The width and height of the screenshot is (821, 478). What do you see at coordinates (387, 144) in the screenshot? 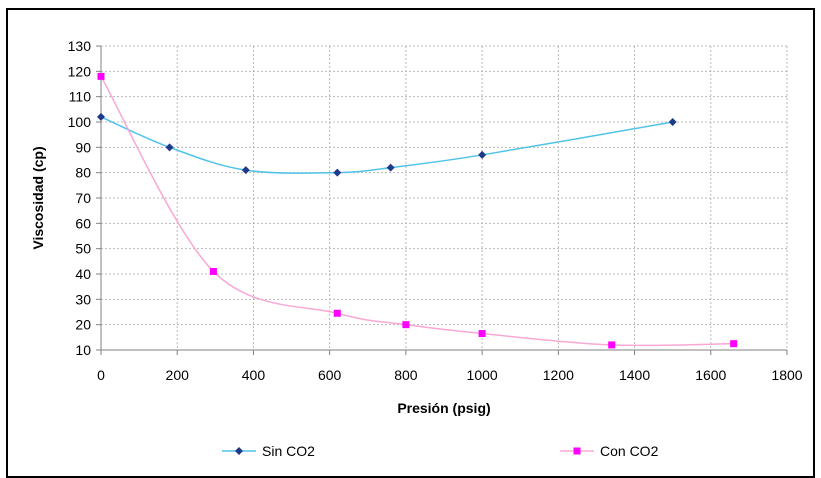
I see `series-sin-co2` at bounding box center [387, 144].